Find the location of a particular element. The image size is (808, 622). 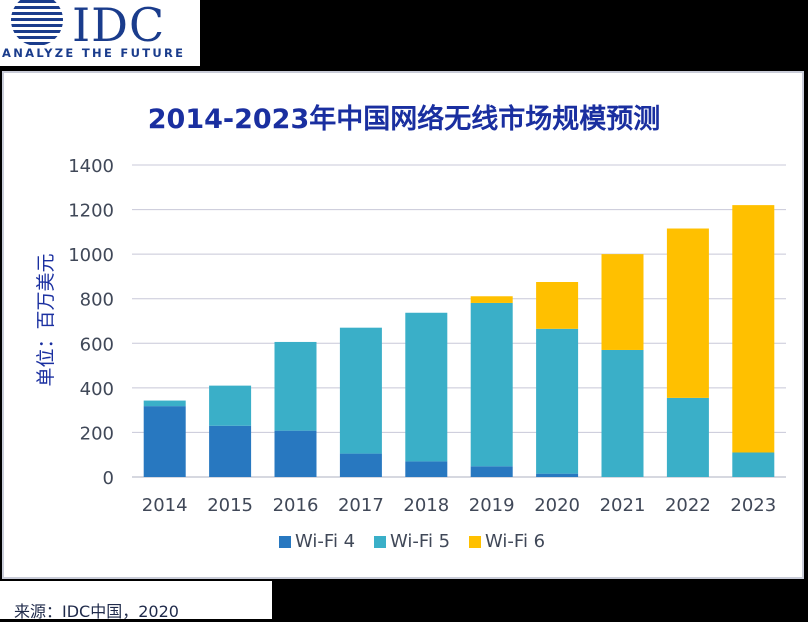

bar-wi-fi-6-2022 is located at coordinates (687, 313).